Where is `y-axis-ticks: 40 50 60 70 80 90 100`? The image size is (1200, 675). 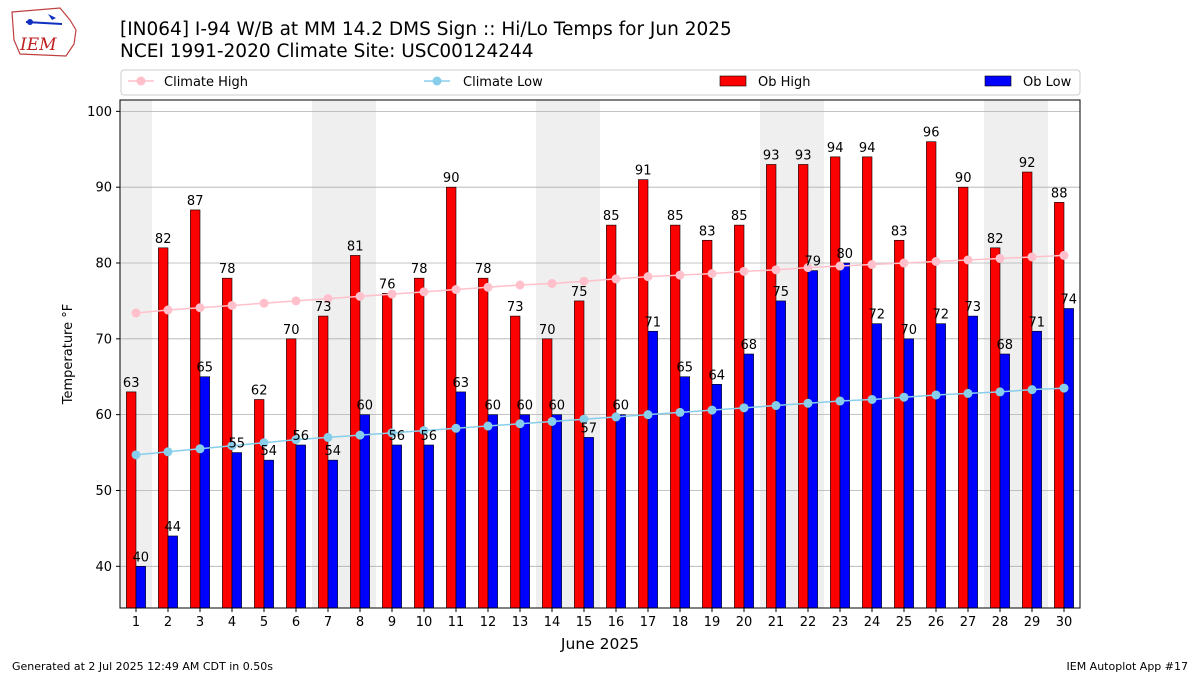 y-axis-ticks: 40 50 60 70 80 90 100 is located at coordinates (103, 340).